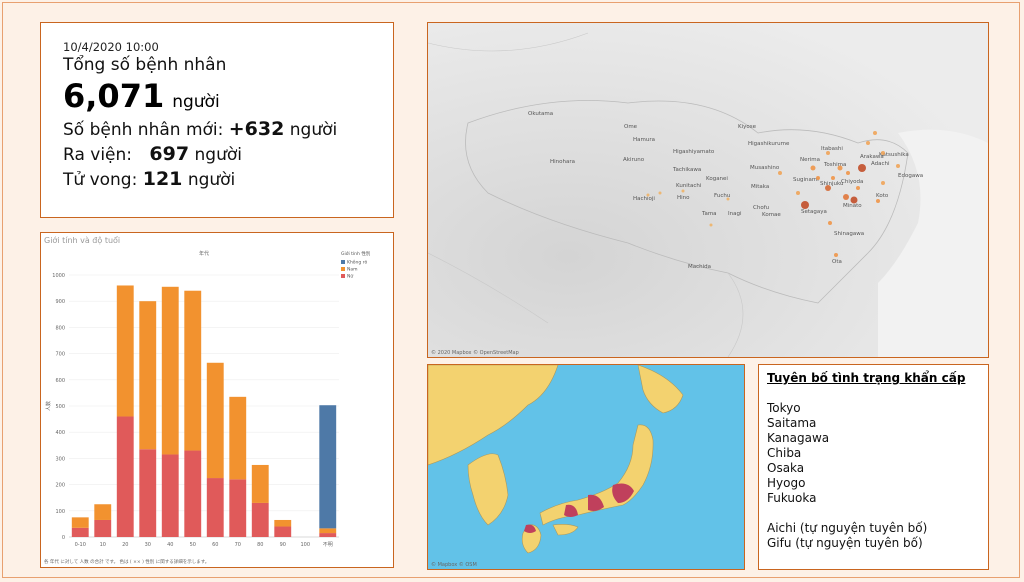  I want to click on map-label: Hinohara, so click(562, 162).